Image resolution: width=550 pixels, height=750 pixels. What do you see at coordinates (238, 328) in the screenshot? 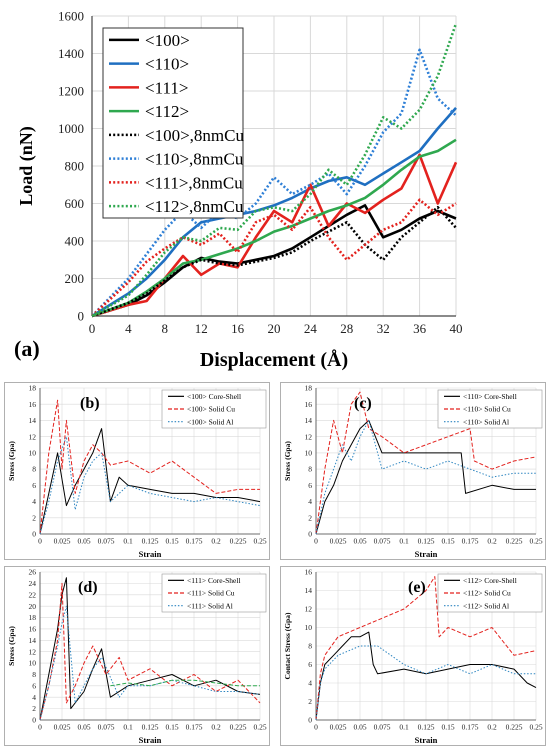
I see `x-tick-label: 16` at bounding box center [238, 328].